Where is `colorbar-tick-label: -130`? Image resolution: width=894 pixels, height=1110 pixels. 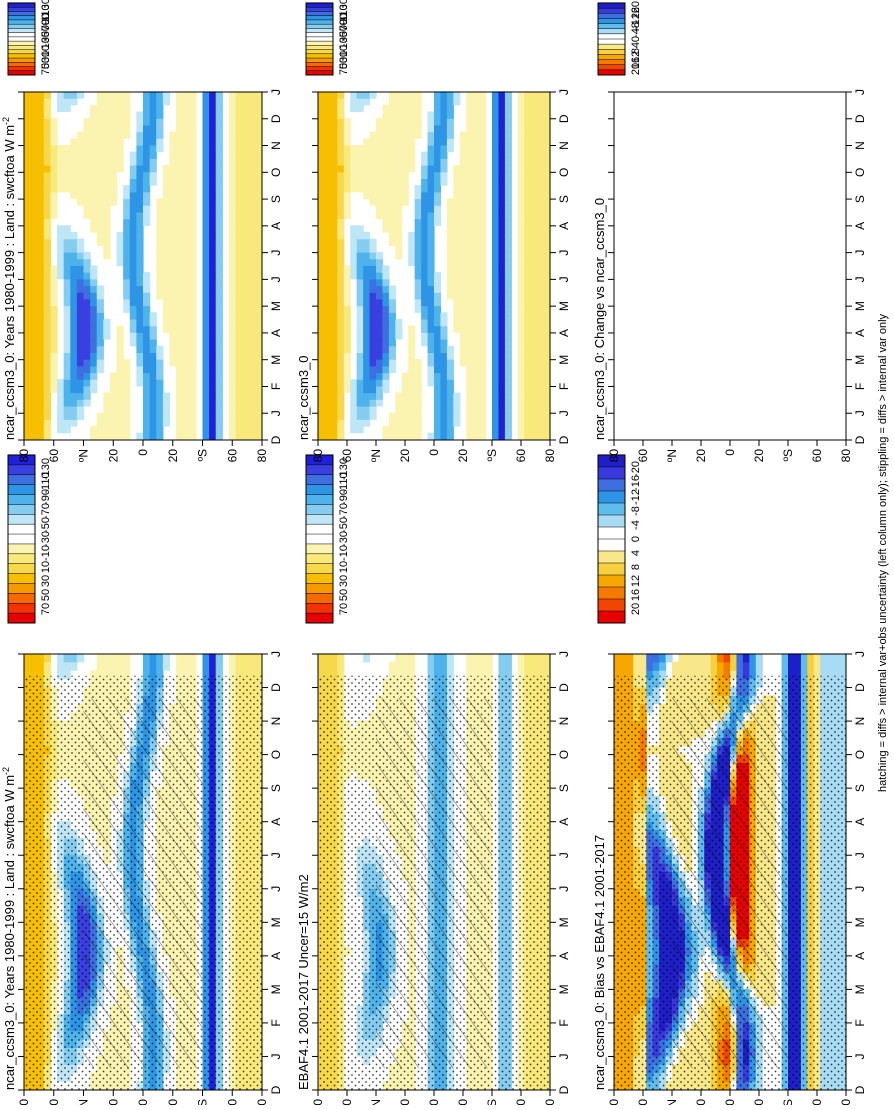 colorbar-tick-label: -130 is located at coordinates (344, 10).